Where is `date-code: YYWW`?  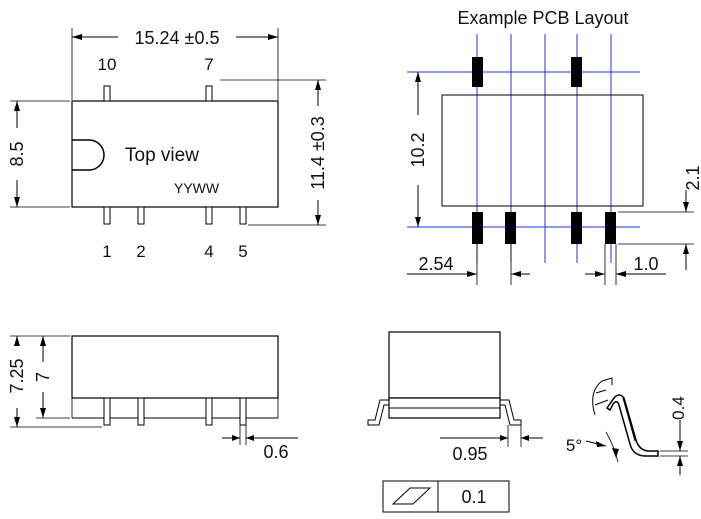 date-code: YYWW is located at coordinates (197, 188).